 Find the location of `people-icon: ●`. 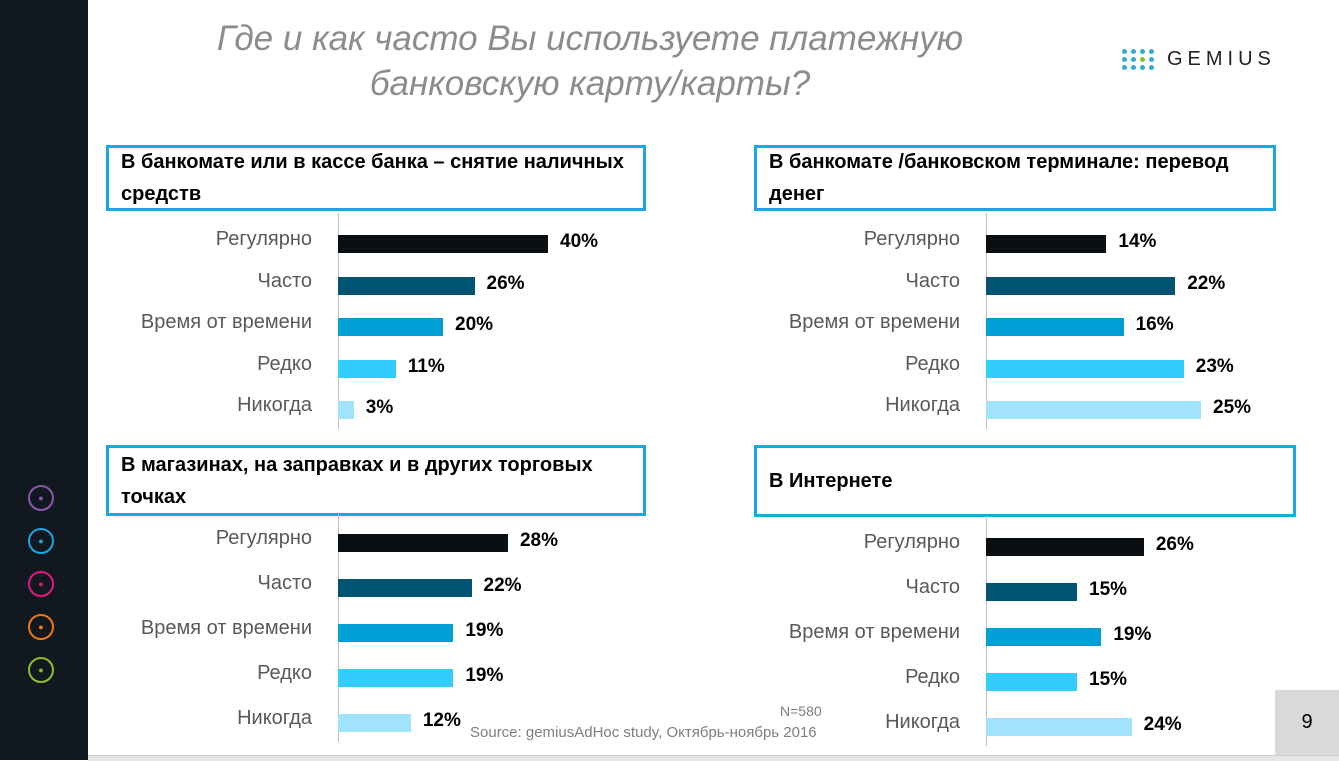

people-icon: ● is located at coordinates (41, 498).